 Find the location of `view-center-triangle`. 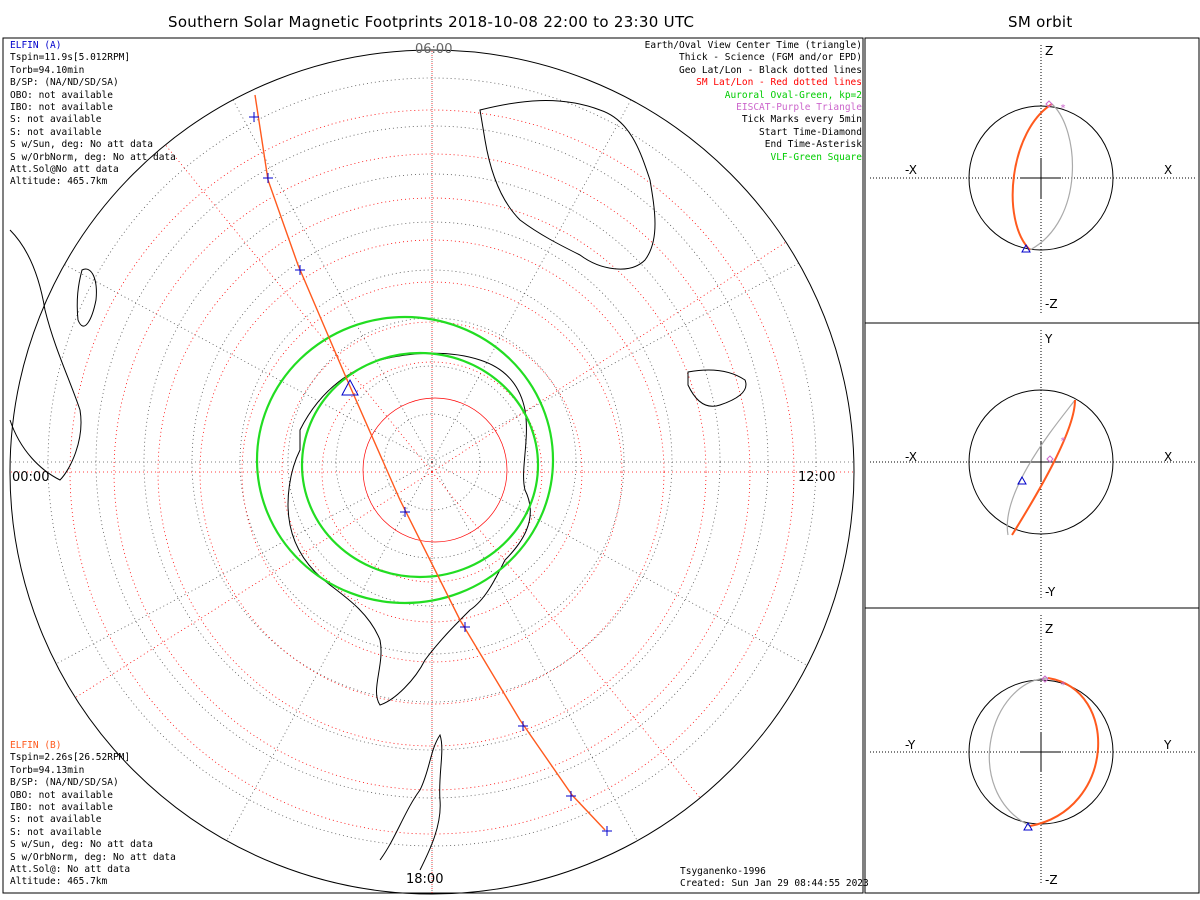

view-center-triangle is located at coordinates (350, 387).